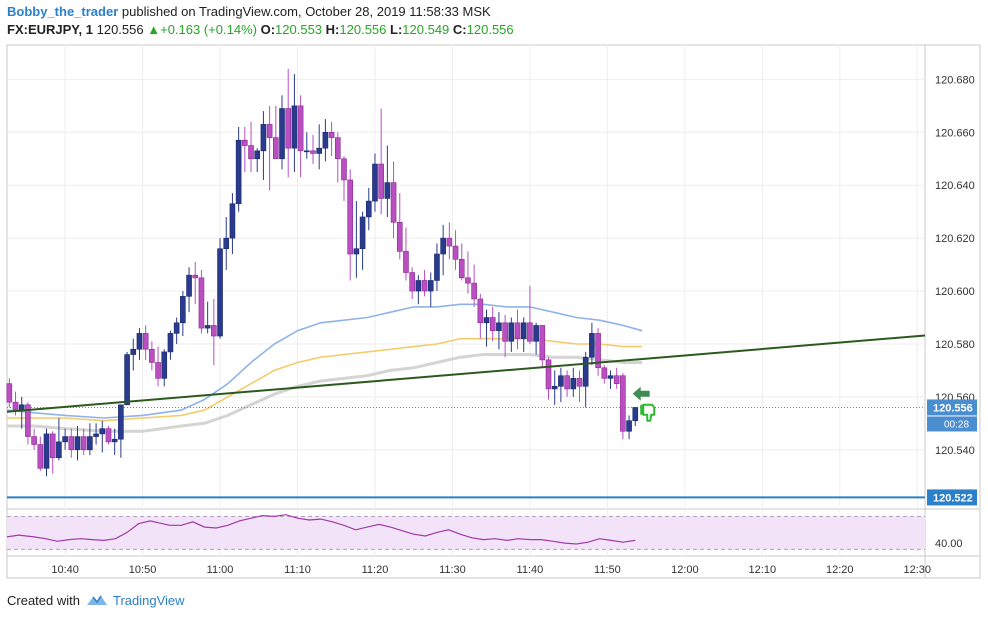 The image size is (988, 618). What do you see at coordinates (268, 29) in the screenshot?
I see `open-label: O:` at bounding box center [268, 29].